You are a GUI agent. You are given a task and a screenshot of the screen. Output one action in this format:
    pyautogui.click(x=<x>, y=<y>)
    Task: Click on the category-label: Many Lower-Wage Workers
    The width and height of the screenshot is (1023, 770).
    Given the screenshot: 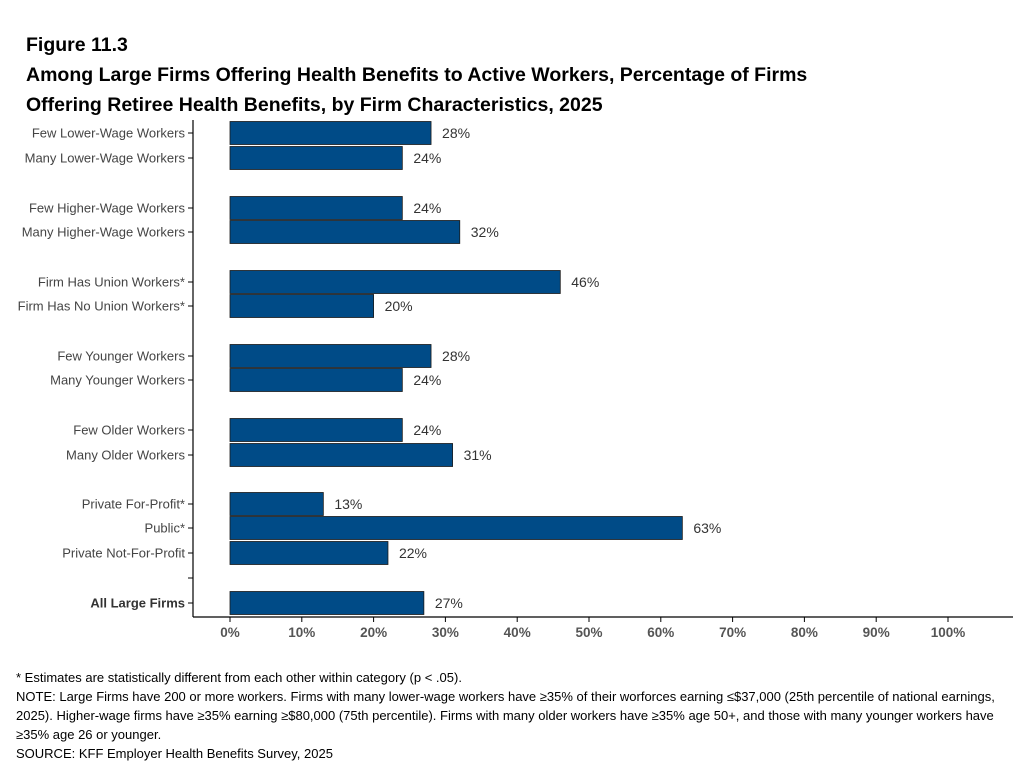 What is the action you would take?
    pyautogui.click(x=105, y=158)
    